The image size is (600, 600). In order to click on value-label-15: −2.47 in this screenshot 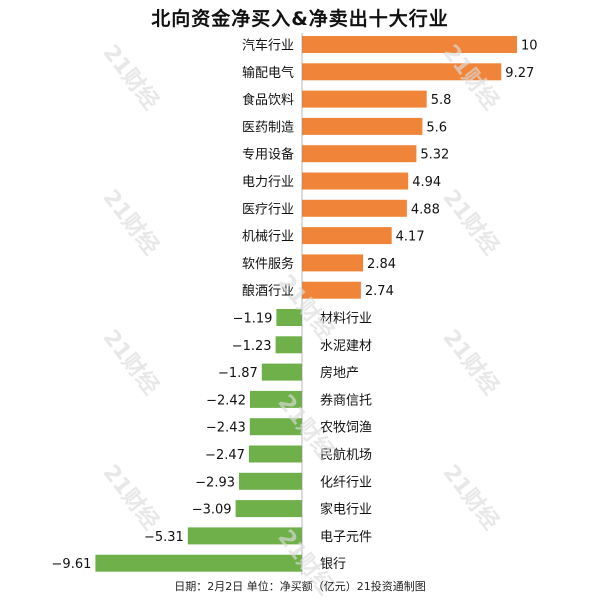, I will do `click(225, 455)`.